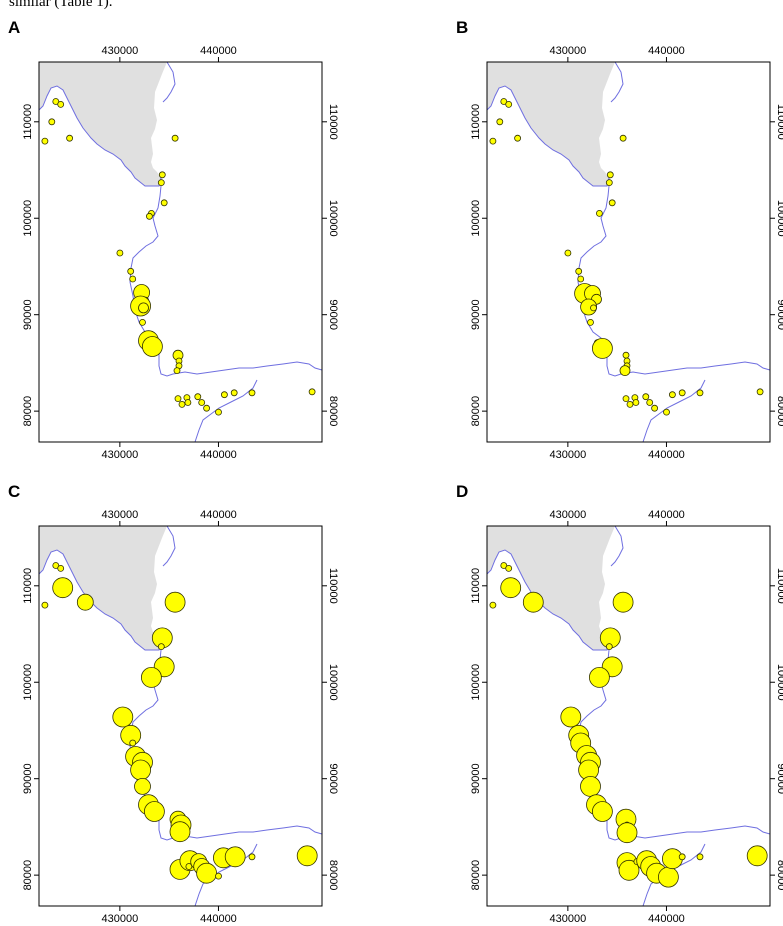 This screenshot has height=926, width=783. Describe the element at coordinates (61, 5) in the screenshot. I see `intro-text-fragment: similar (Table 1).` at that location.